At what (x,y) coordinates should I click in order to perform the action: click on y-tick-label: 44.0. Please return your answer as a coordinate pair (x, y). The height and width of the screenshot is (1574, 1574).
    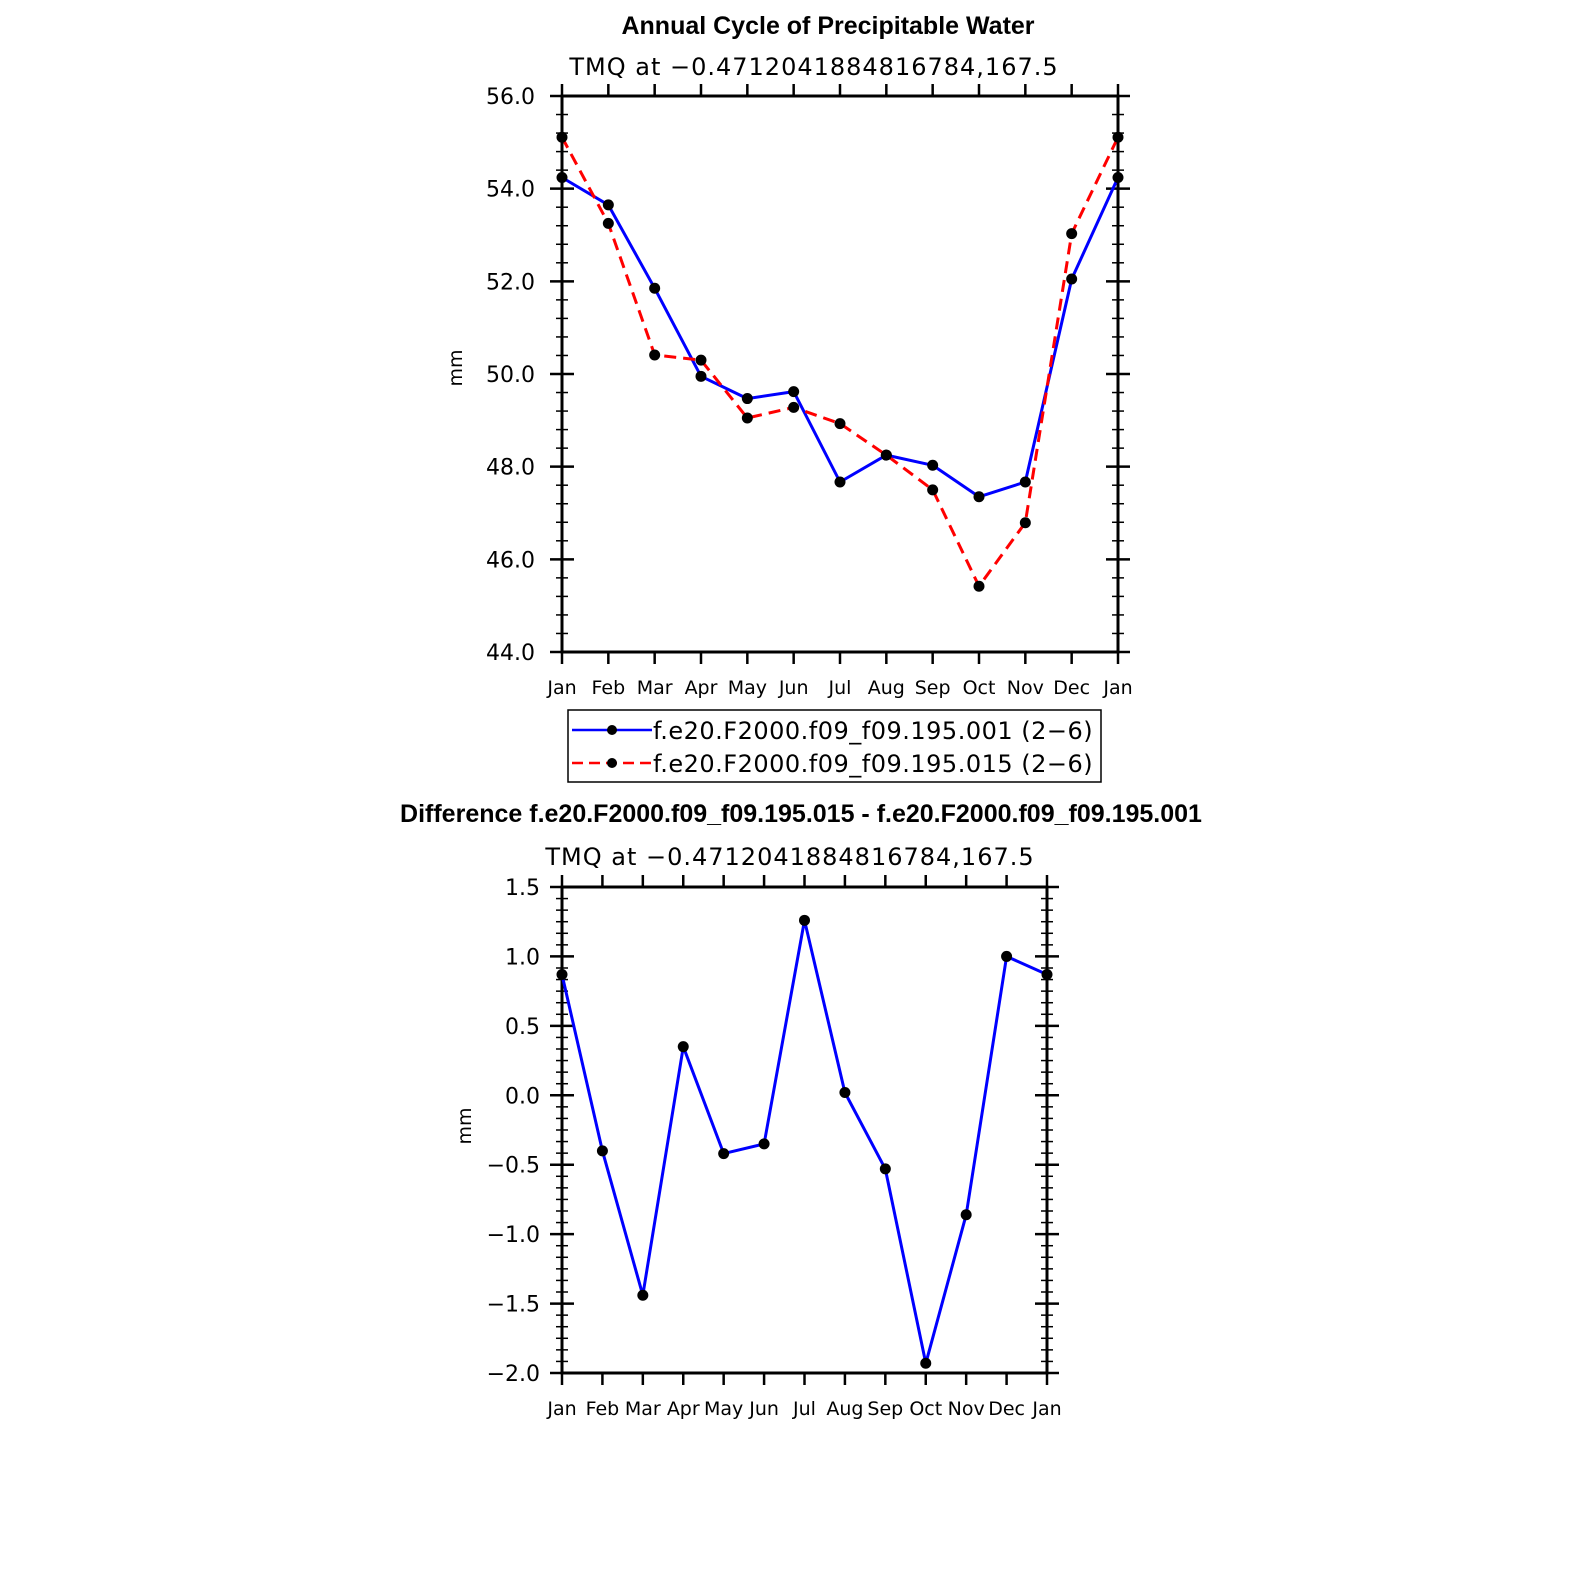
    Looking at the image, I should click on (510, 653).